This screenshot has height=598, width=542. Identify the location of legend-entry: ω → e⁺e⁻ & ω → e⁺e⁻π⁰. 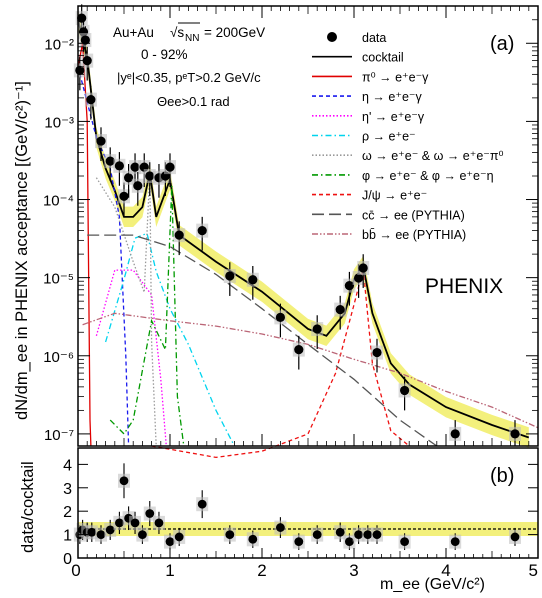
(408, 156).